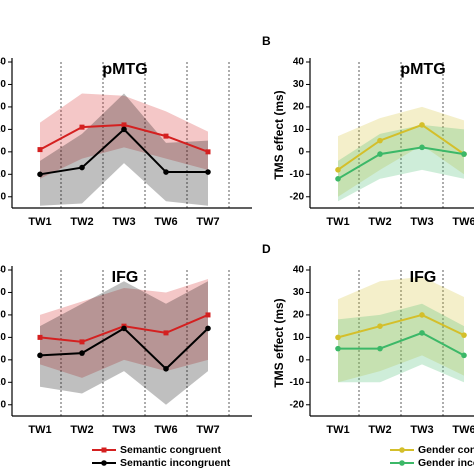 The image size is (474, 474). What do you see at coordinates (170, 450) in the screenshot?
I see `legend-label: Semantic congruent` at bounding box center [170, 450].